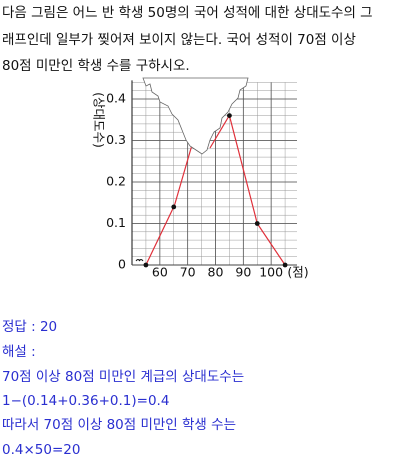 The image size is (400, 461). What do you see at coordinates (160, 236) in the screenshot?
I see `data-line` at bounding box center [160, 236].